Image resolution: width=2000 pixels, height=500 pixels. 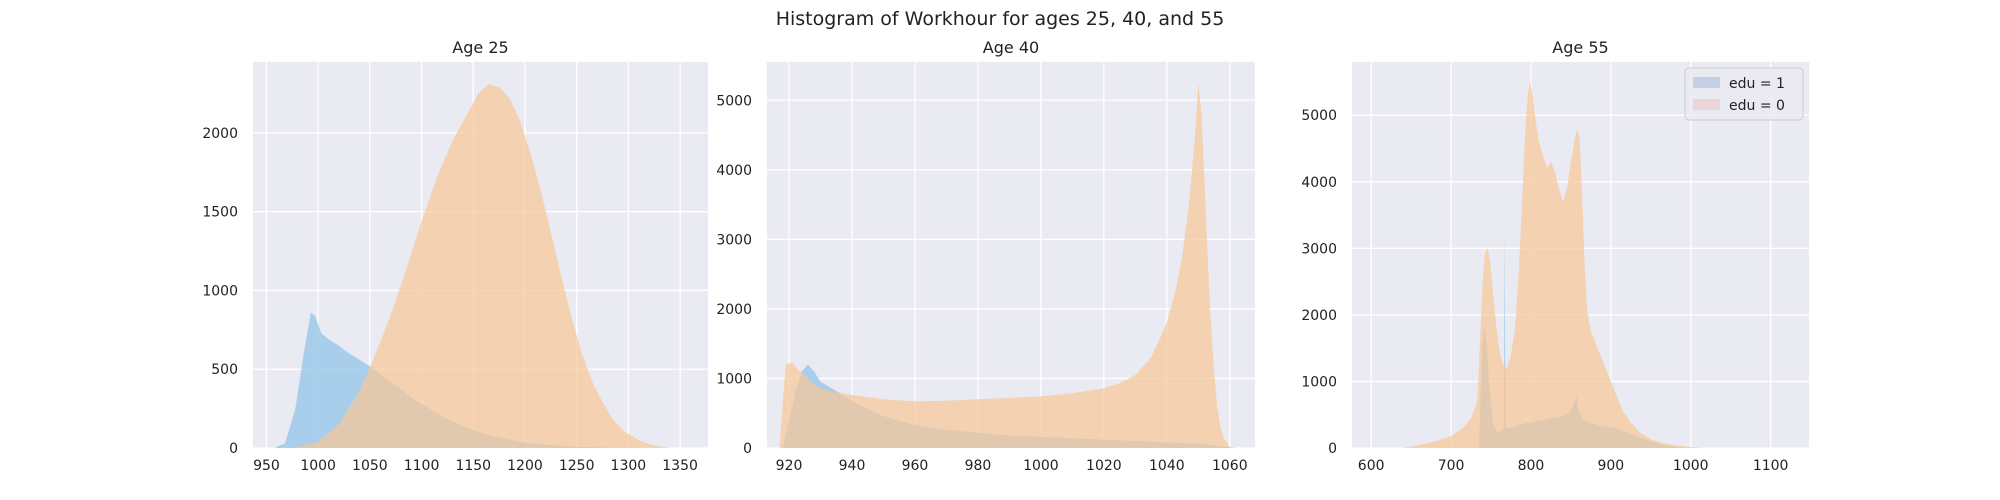 I want to click on panel-title: Age 40, so click(x=1011, y=47).